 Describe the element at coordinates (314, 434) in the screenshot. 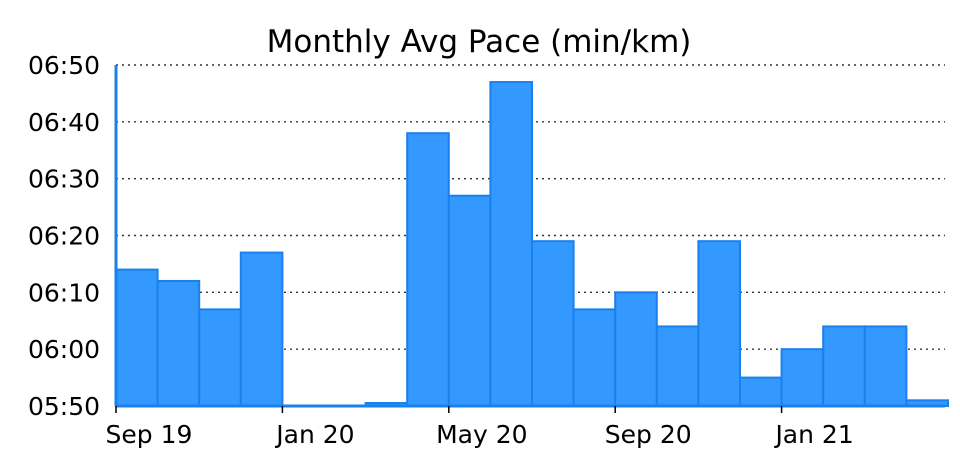

I see `x-tick-label: Jan 20` at that location.